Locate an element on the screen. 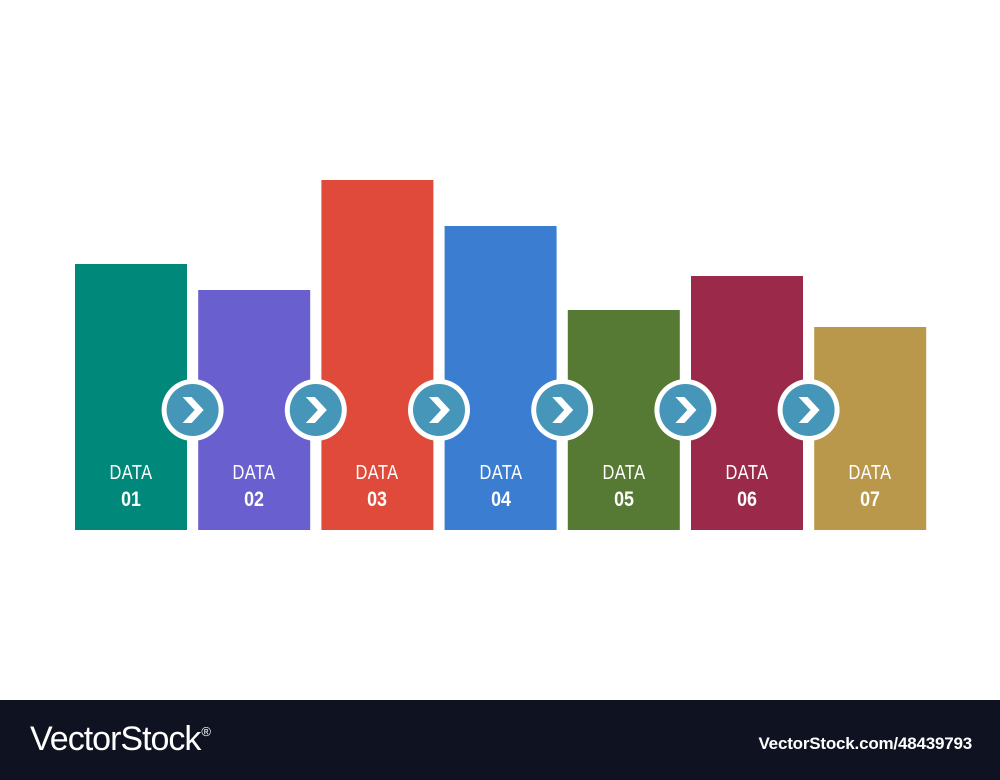  bar-label-number: 04 is located at coordinates (500, 499).